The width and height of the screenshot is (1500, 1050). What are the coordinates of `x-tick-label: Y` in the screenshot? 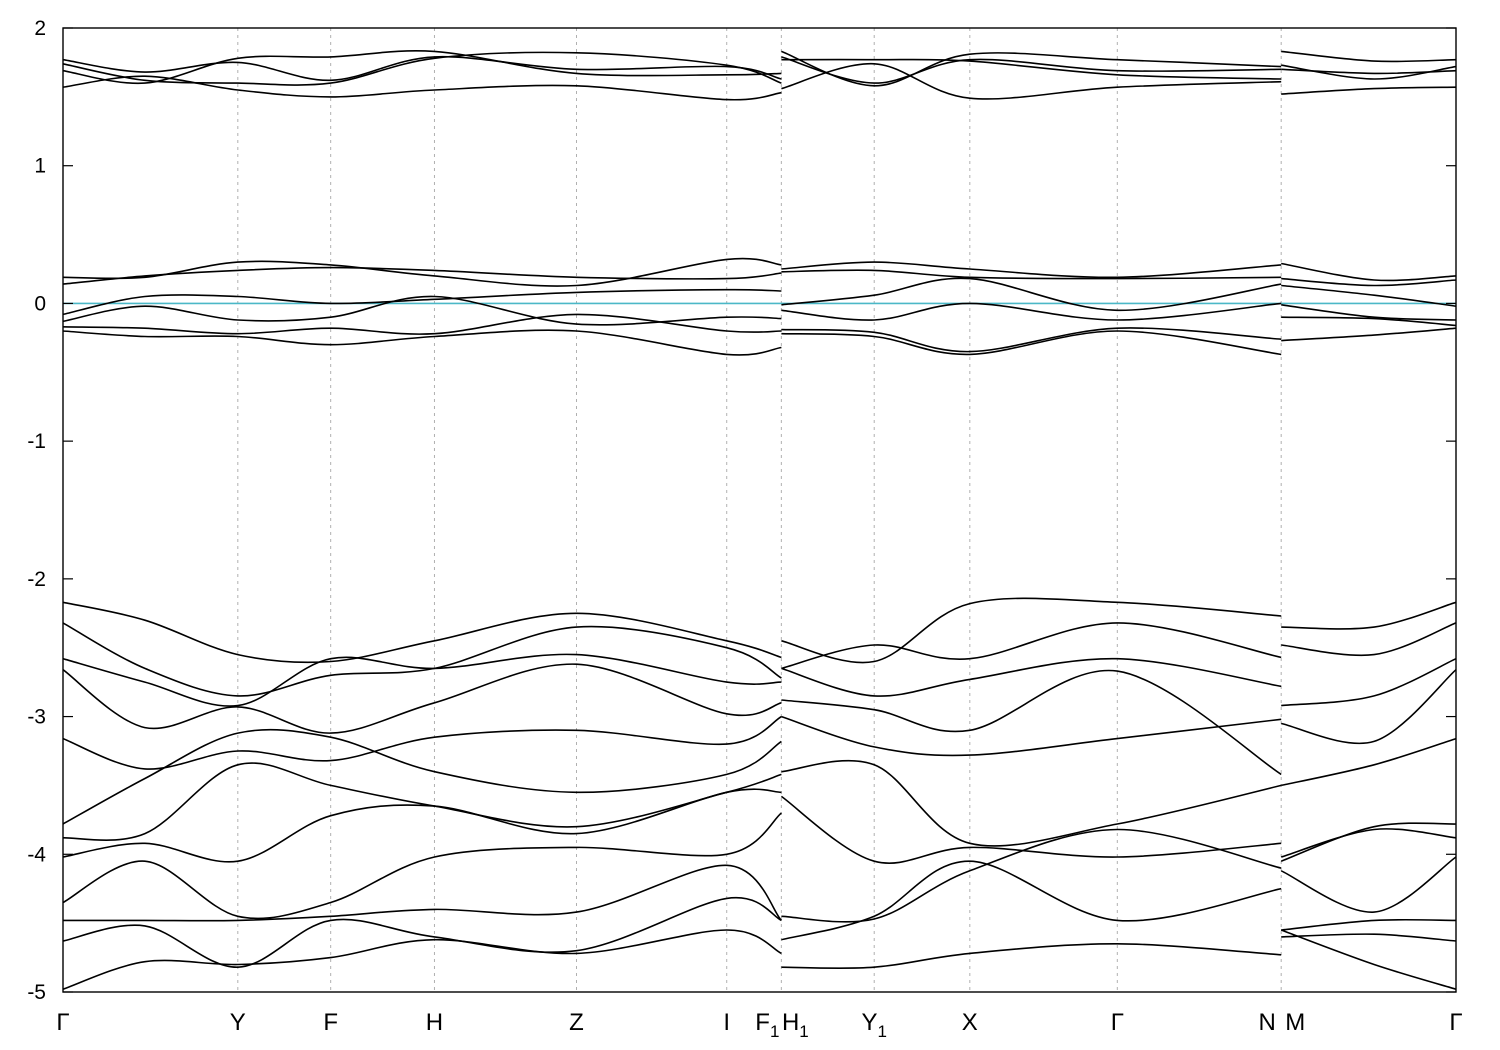 It's located at (238, 1022).